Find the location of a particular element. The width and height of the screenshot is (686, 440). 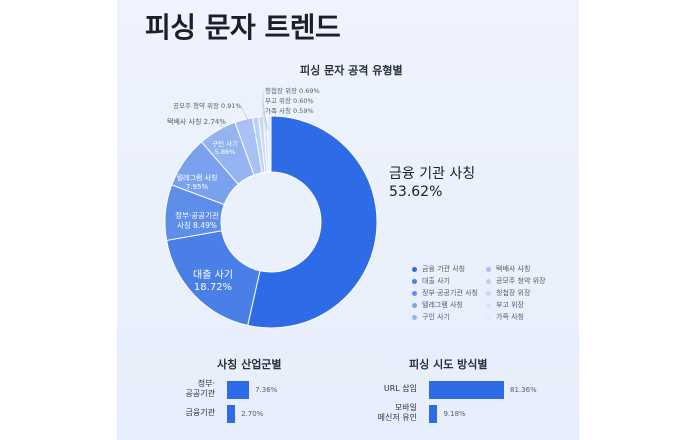

legend-item: 구인 사기 is located at coordinates (431, 317).